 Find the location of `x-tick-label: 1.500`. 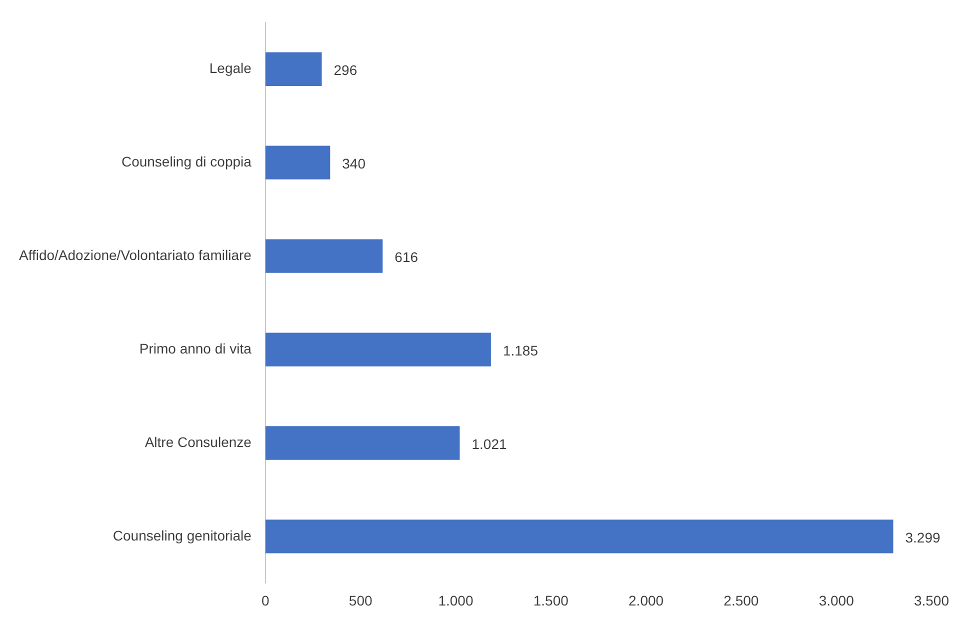

x-tick-label: 1.500 is located at coordinates (551, 600).